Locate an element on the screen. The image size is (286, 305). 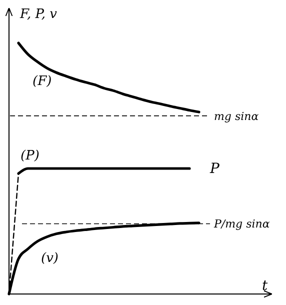
series-label: (F) is located at coordinates (42, 81).